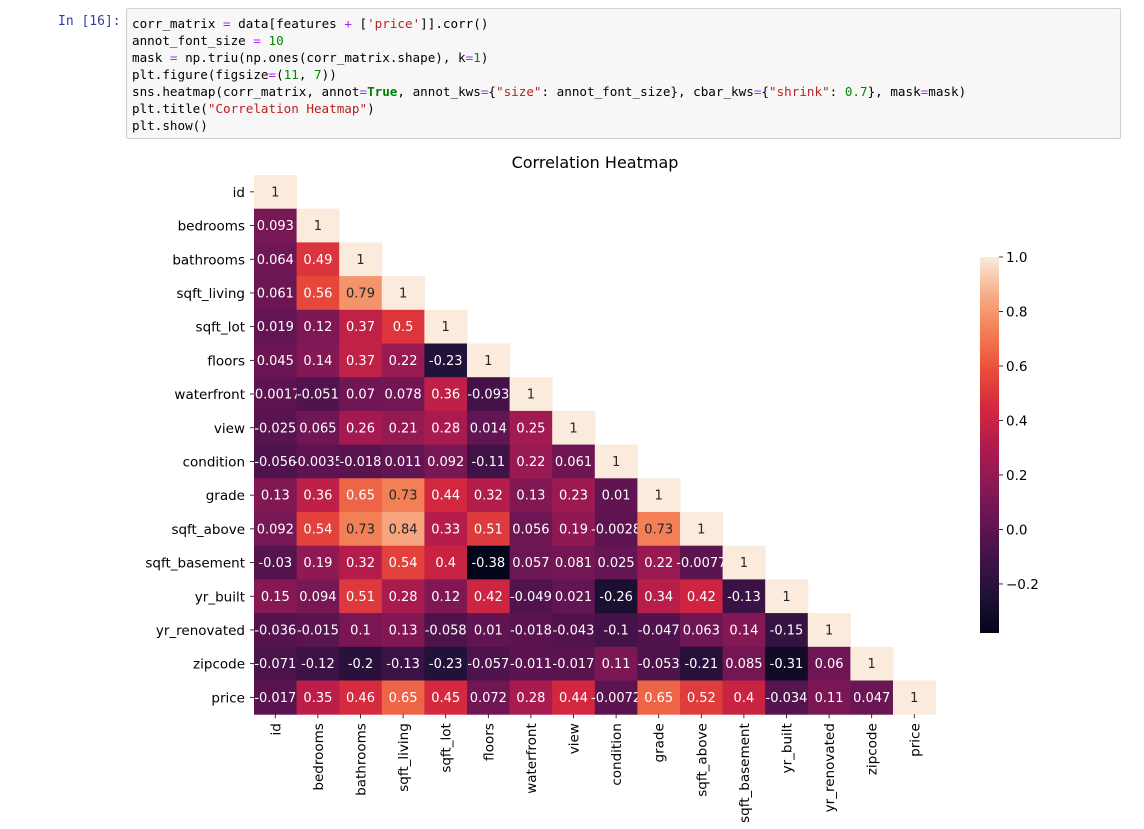  Describe the element at coordinates (319, 756) in the screenshot. I see `x-tick-label: bedrooms` at that location.